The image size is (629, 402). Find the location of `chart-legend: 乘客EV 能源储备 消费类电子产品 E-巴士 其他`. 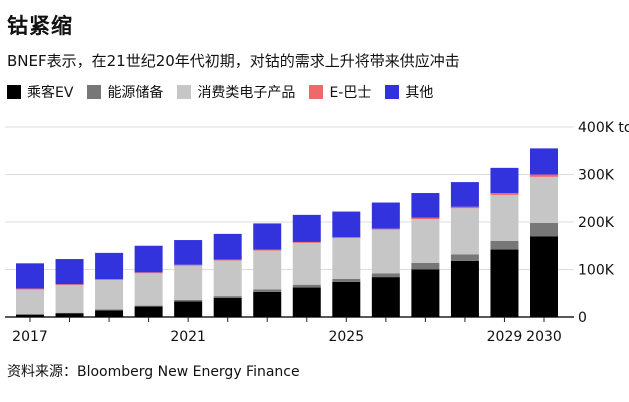

chart-legend: 乘客EV 能源储备 消费类电子产品 E-巴士 其他 is located at coordinates (227, 92).